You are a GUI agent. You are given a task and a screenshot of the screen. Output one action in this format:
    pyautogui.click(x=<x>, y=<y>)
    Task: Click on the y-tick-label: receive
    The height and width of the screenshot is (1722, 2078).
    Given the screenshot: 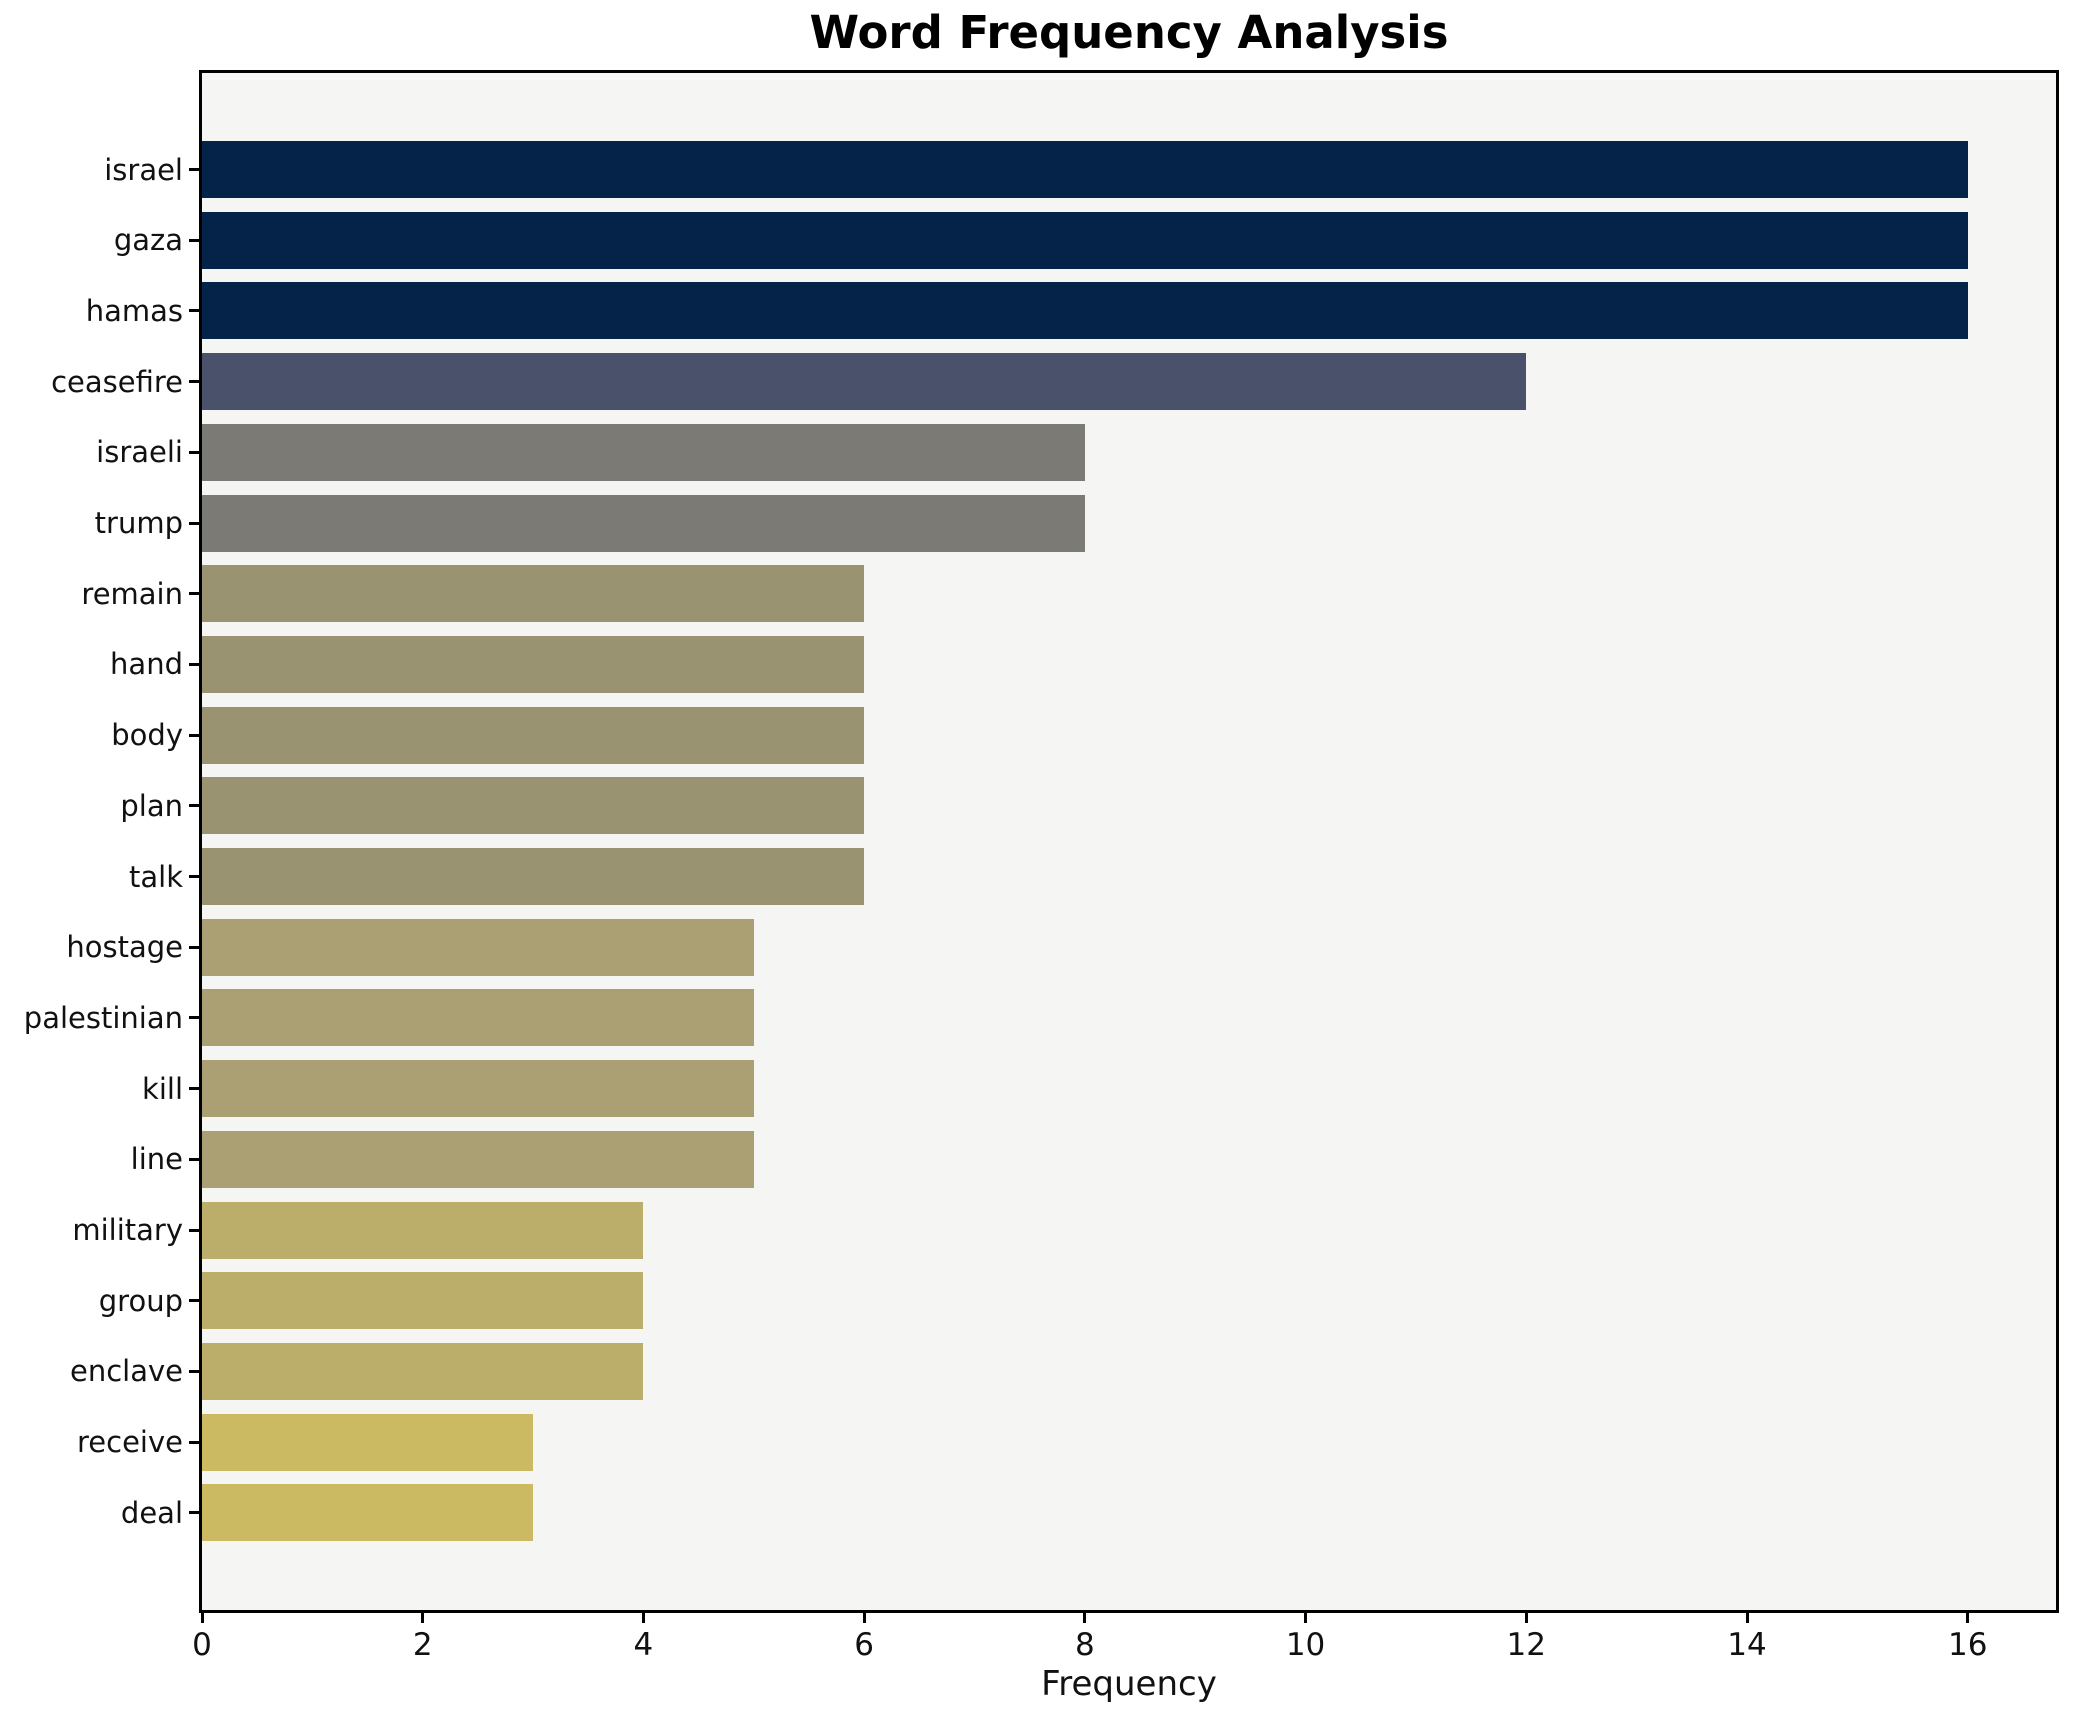 What is the action you would take?
    pyautogui.click(x=130, y=1442)
    